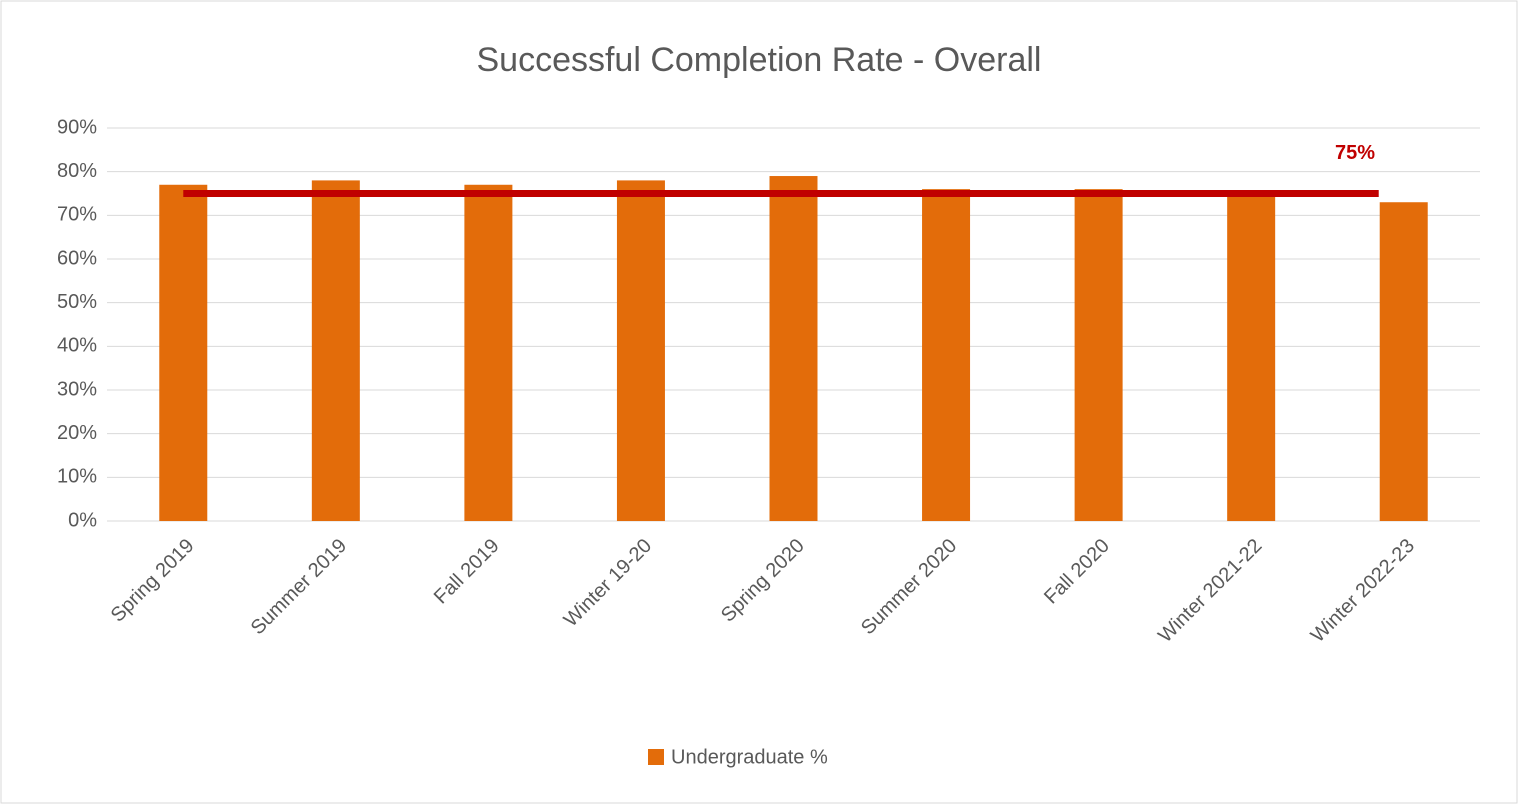 The height and width of the screenshot is (804, 1518). What do you see at coordinates (758, 60) in the screenshot?
I see `chart-title: Successful Completion Rate - Overall` at bounding box center [758, 60].